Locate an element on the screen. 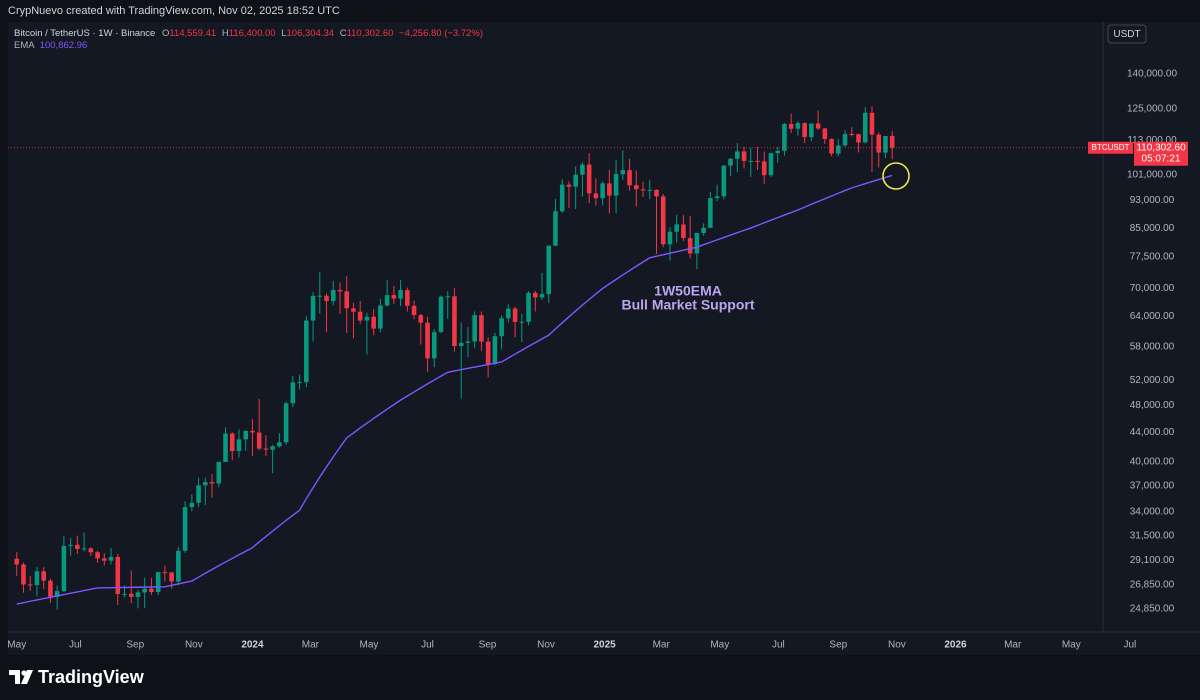 The width and height of the screenshot is (1200, 700). ohlc-key: C is located at coordinates (343, 33).